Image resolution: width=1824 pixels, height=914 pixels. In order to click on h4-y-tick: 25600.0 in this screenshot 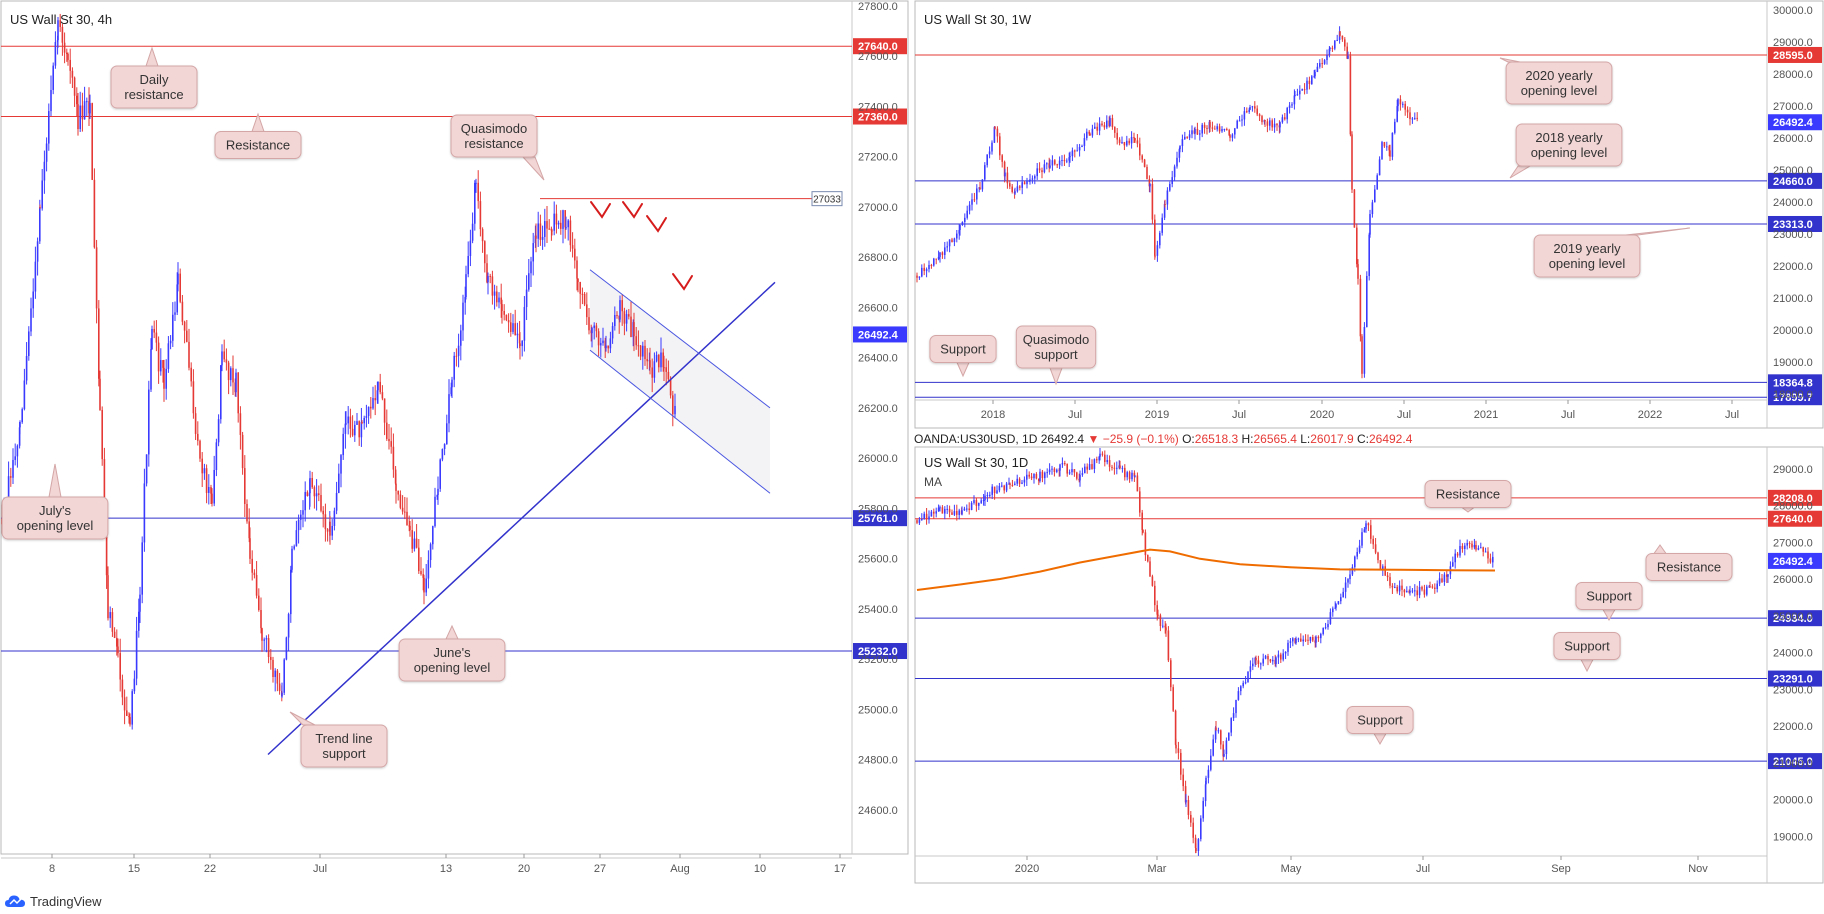, I will do `click(878, 560)`.